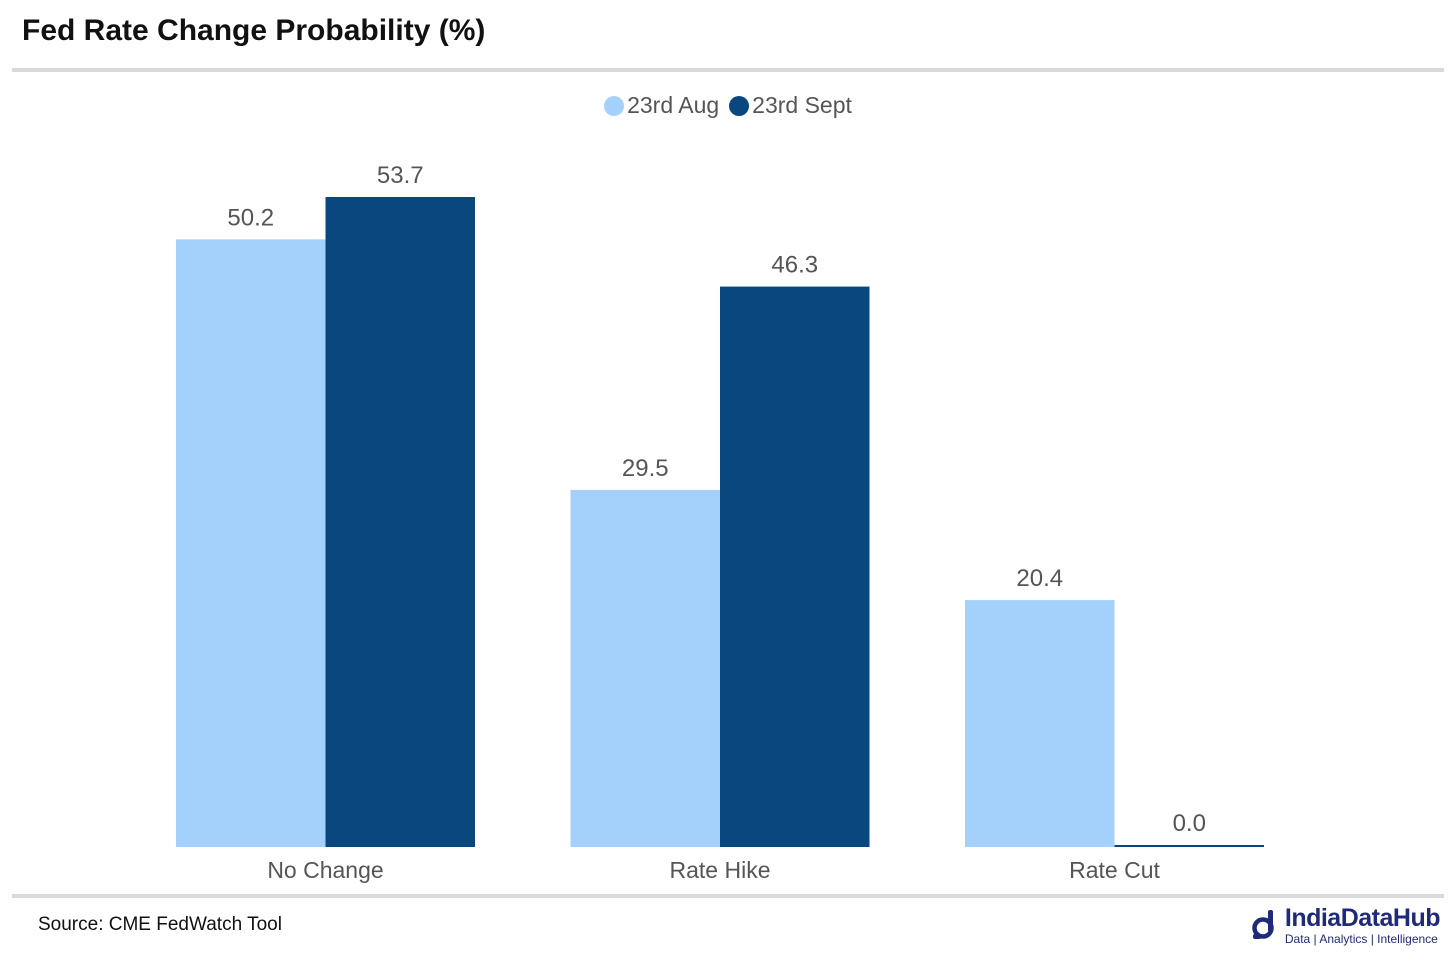 This screenshot has height=963, width=1456. What do you see at coordinates (802, 105) in the screenshot?
I see `legend-label-series-2: 23rd Sept` at bounding box center [802, 105].